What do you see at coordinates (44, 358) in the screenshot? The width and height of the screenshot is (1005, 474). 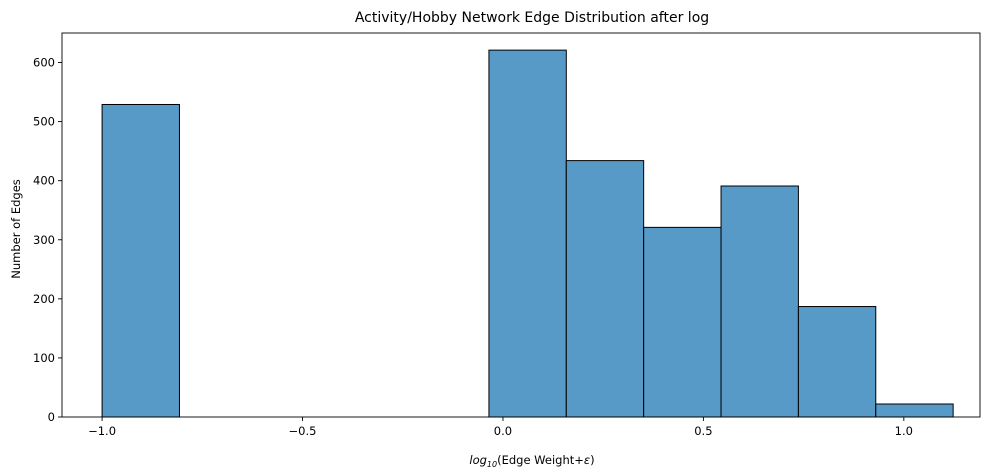 I see `y-tick-label: 100` at bounding box center [44, 358].